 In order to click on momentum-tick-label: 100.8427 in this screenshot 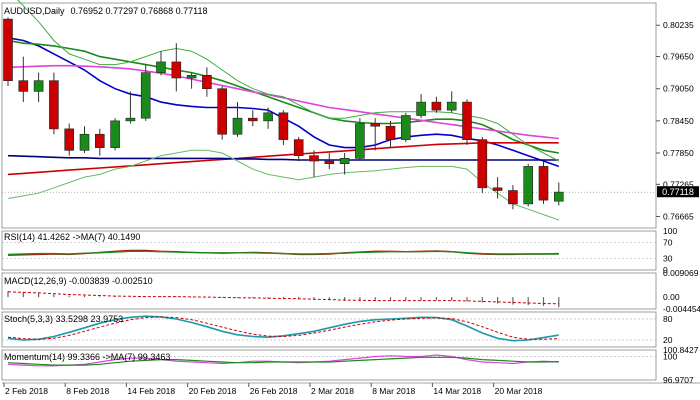, I will do `click(681, 350)`.